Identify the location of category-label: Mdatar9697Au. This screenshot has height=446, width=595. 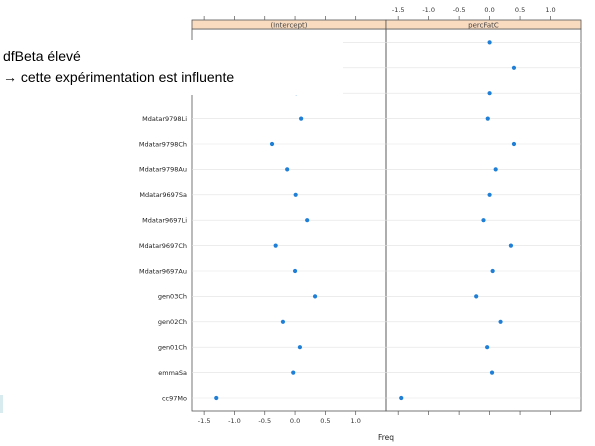
(163, 271).